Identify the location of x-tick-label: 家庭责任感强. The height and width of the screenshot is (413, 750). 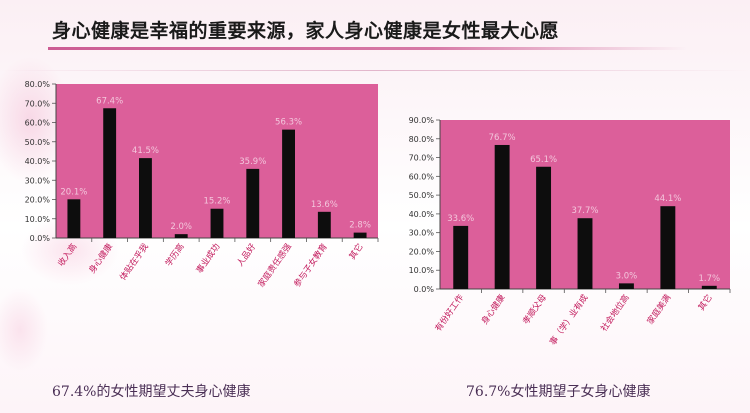
(275, 265).